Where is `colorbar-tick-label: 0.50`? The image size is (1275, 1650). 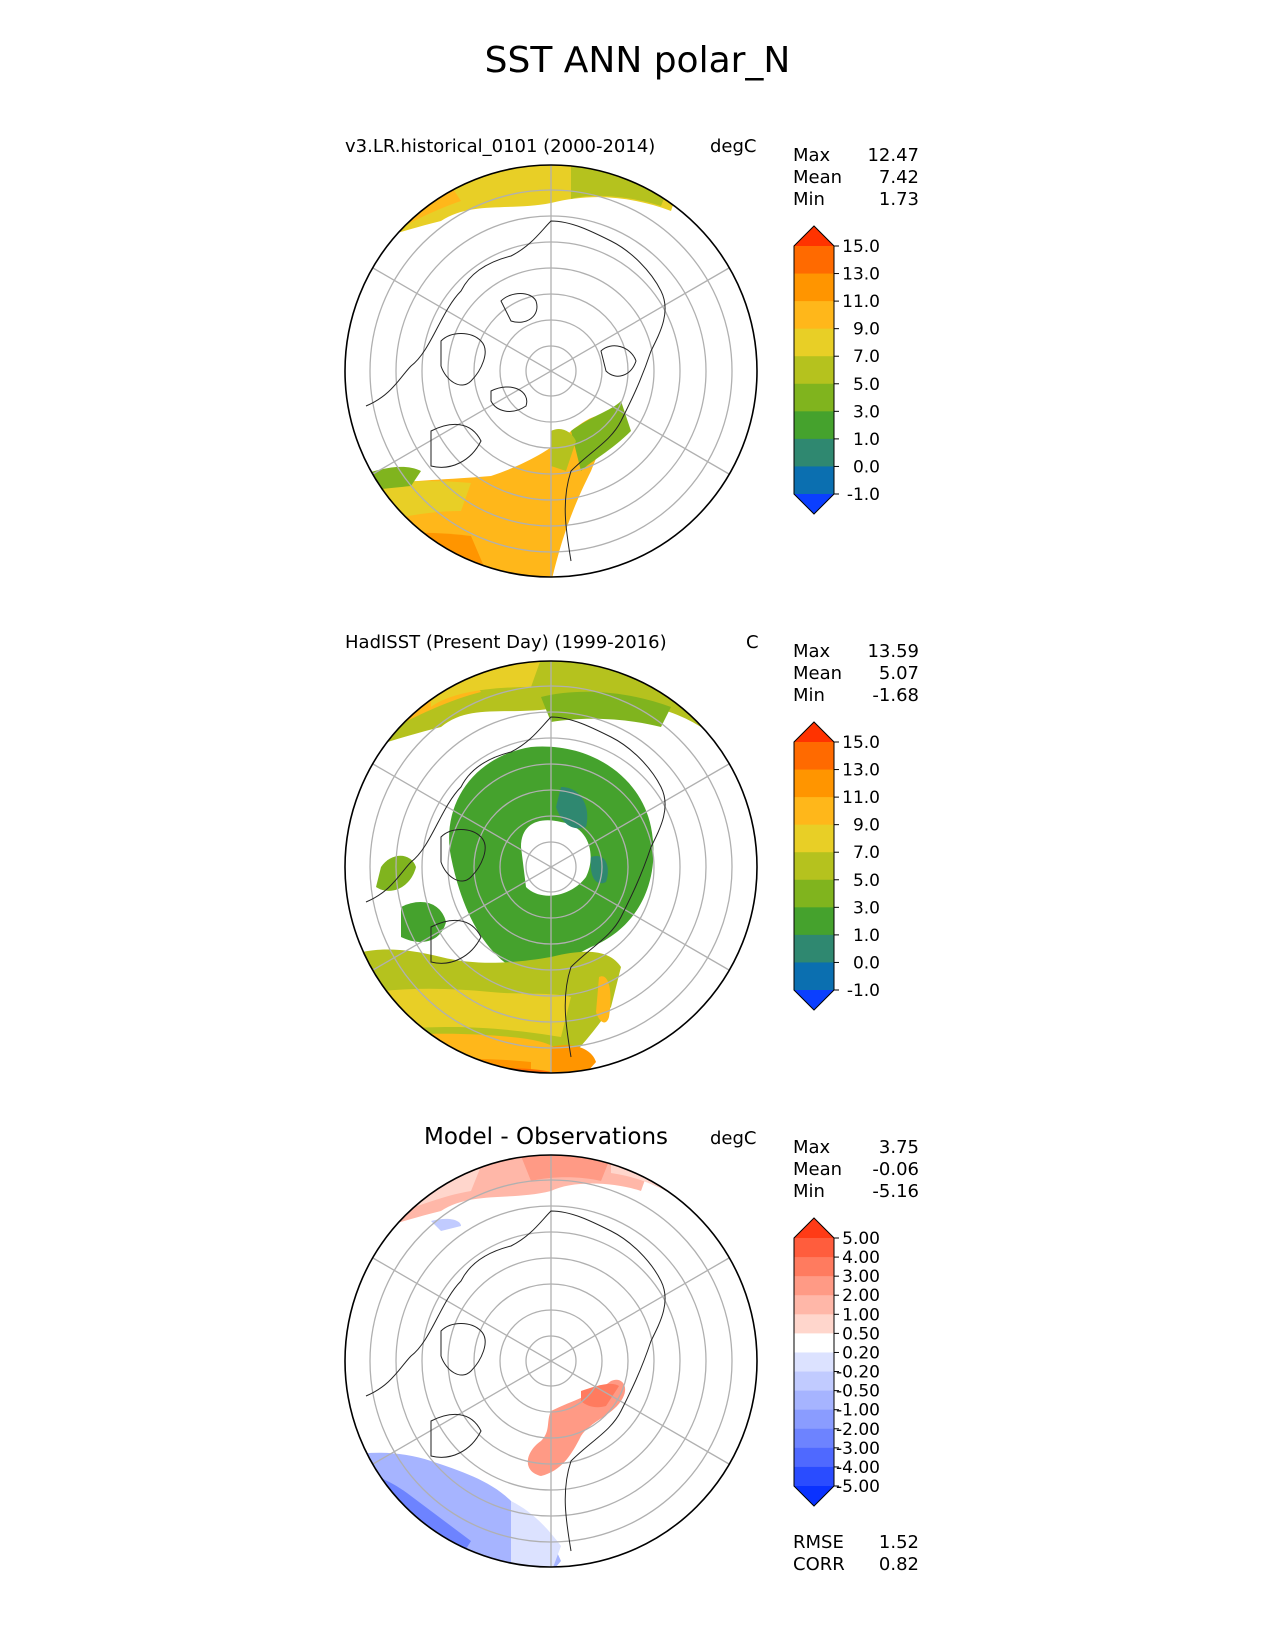 colorbar-tick-label: 0.50 is located at coordinates (861, 1334).